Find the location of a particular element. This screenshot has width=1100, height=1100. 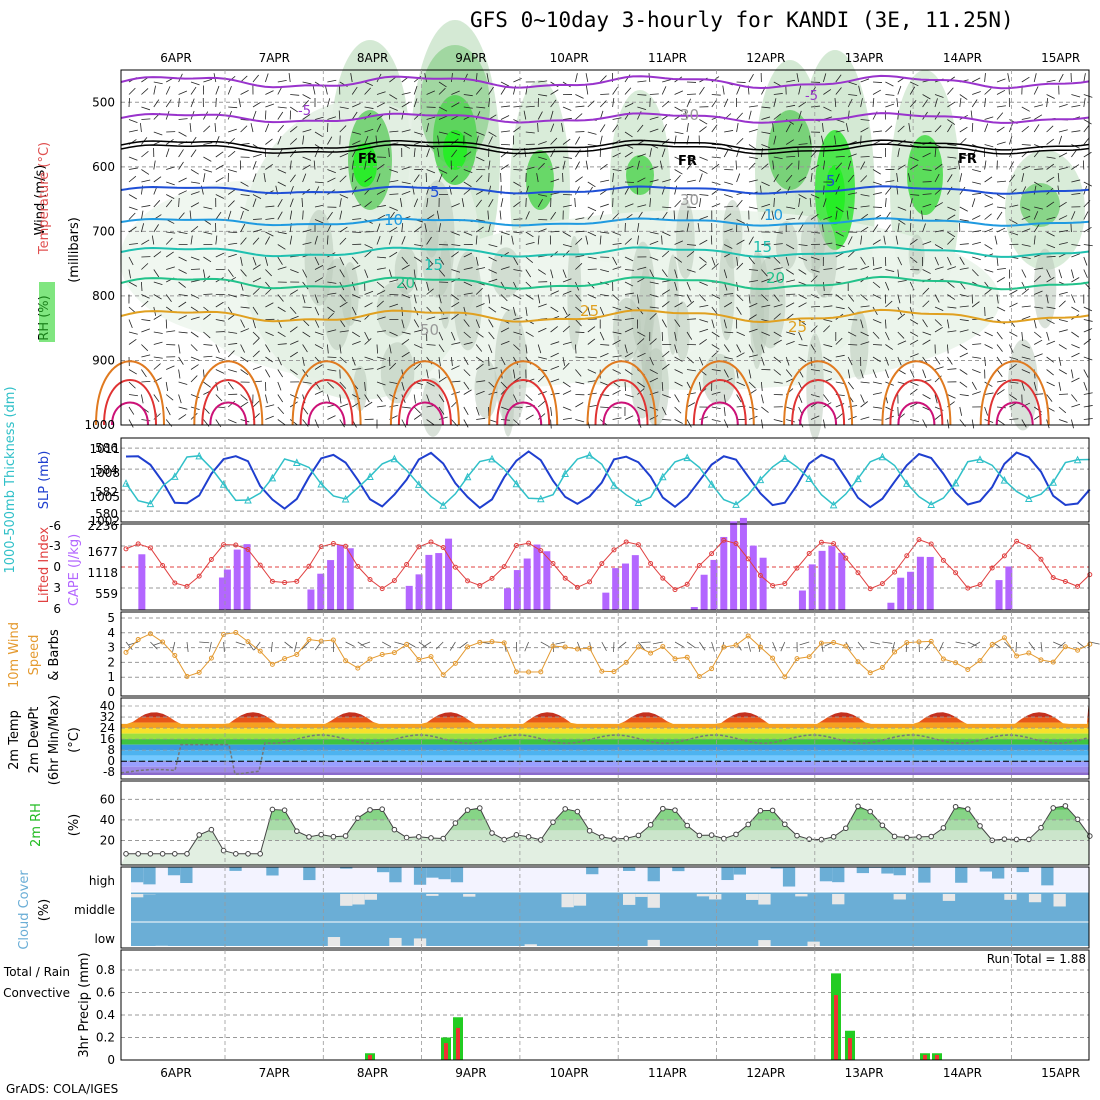

lifted-index-marker is located at coordinates (480, 585).